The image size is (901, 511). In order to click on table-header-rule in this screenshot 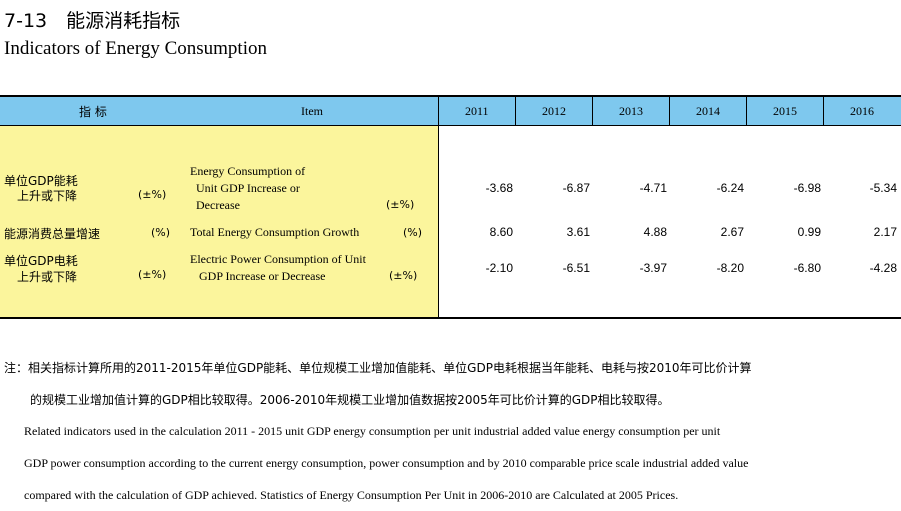, I will do `click(450, 125)`.